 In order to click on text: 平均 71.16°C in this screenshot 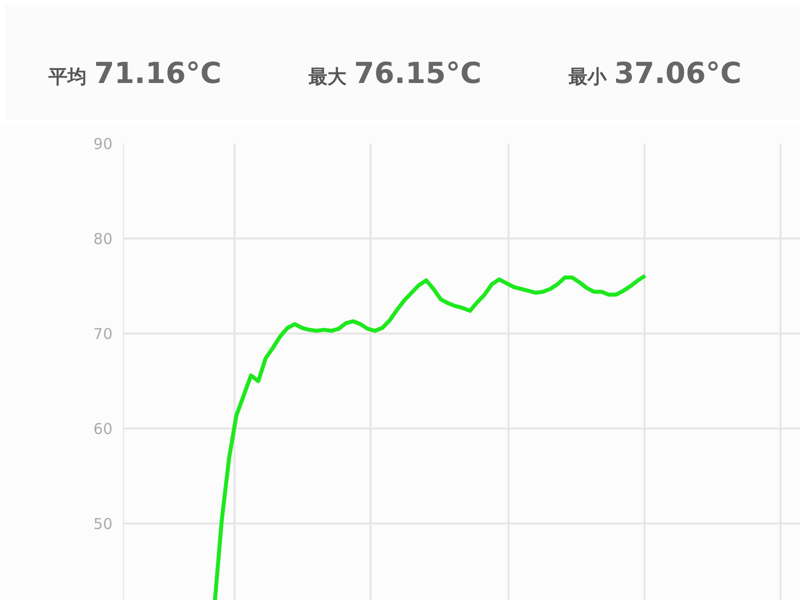, I will do `click(135, 73)`.